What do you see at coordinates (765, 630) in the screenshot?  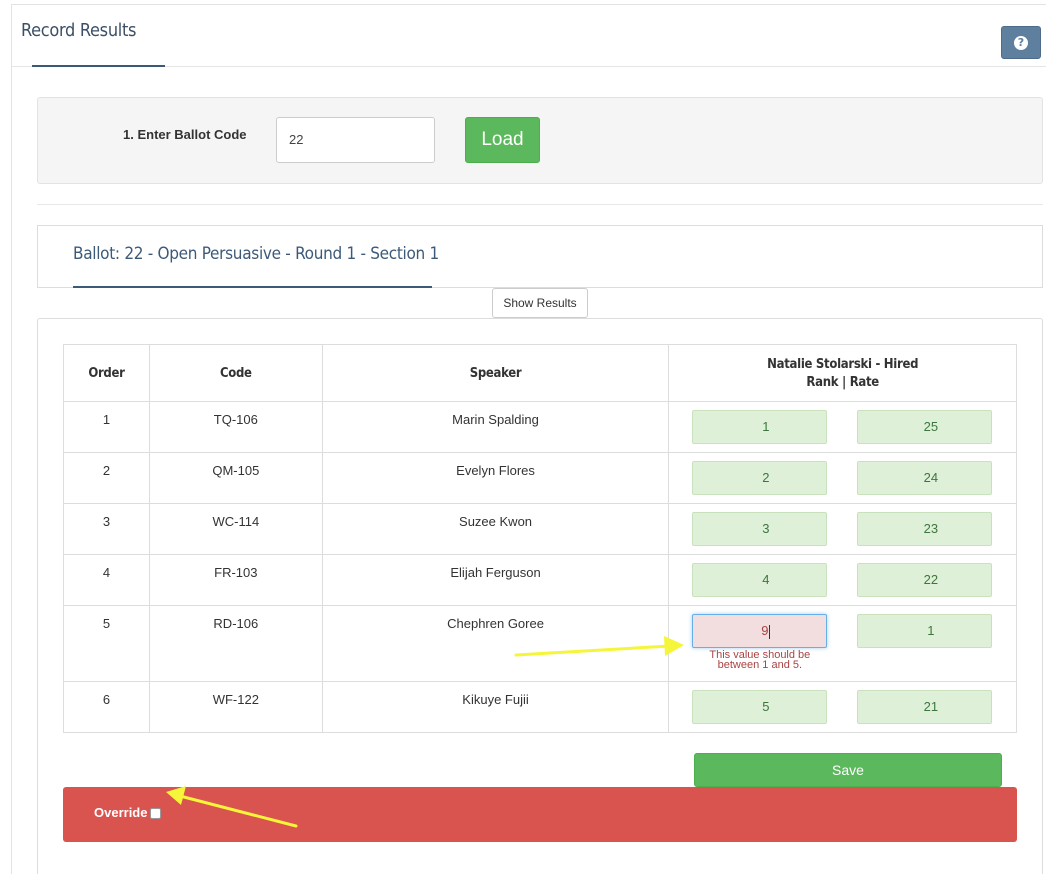 I see `rank-input-value: 9` at bounding box center [765, 630].